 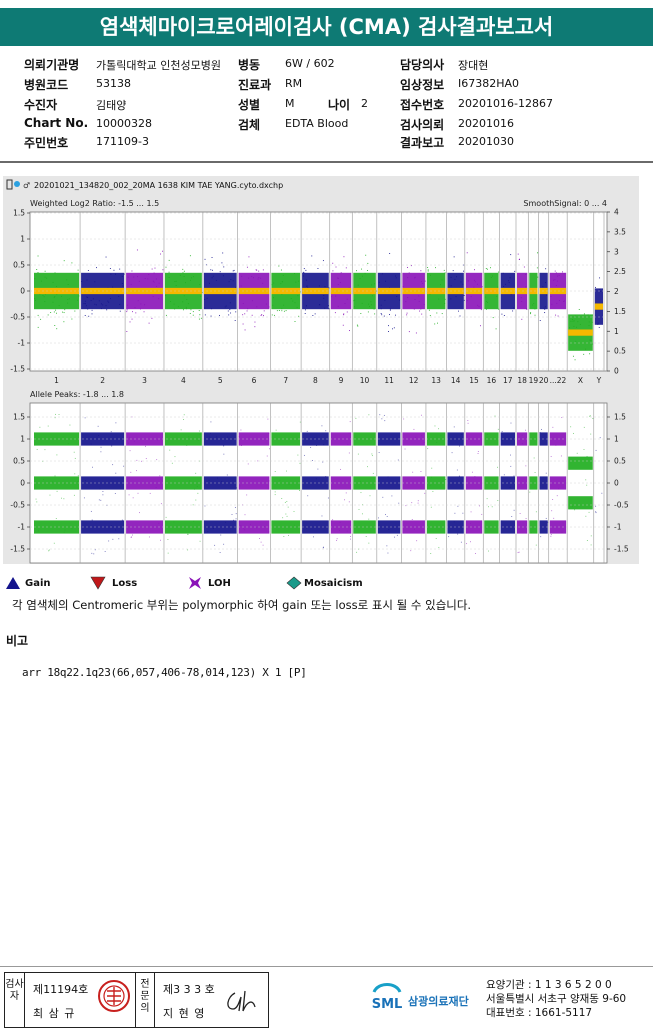 What do you see at coordinates (616, 291) in the screenshot?
I see `y2-tick-label: 2` at bounding box center [616, 291].